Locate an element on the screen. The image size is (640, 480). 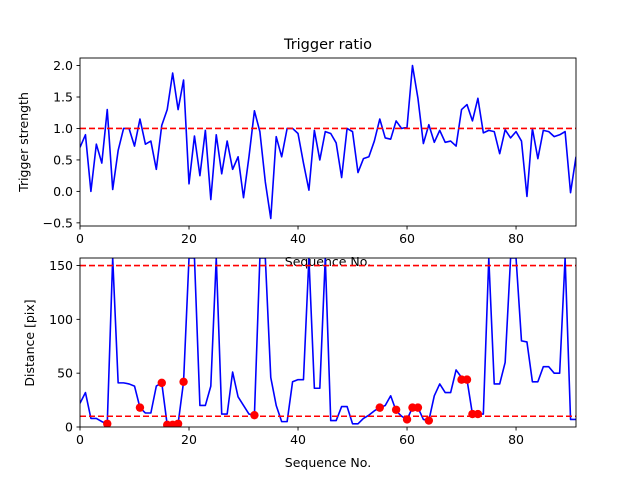
trigger-ratio-title: Trigger ratio is located at coordinates (327, 45).